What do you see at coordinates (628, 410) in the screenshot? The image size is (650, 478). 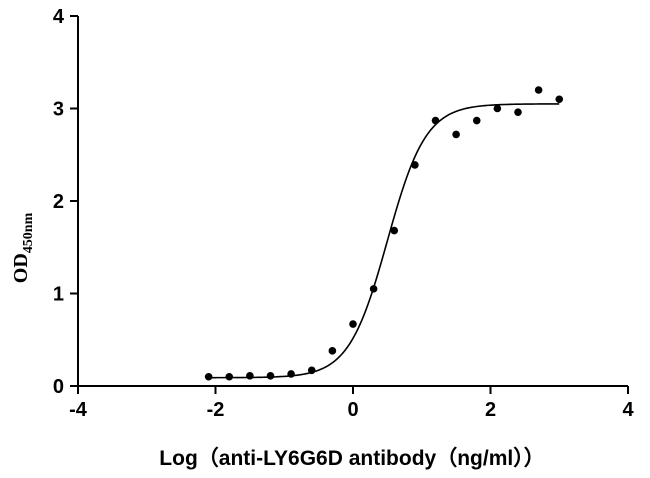 I see `x-tick-label: 4` at bounding box center [628, 410].